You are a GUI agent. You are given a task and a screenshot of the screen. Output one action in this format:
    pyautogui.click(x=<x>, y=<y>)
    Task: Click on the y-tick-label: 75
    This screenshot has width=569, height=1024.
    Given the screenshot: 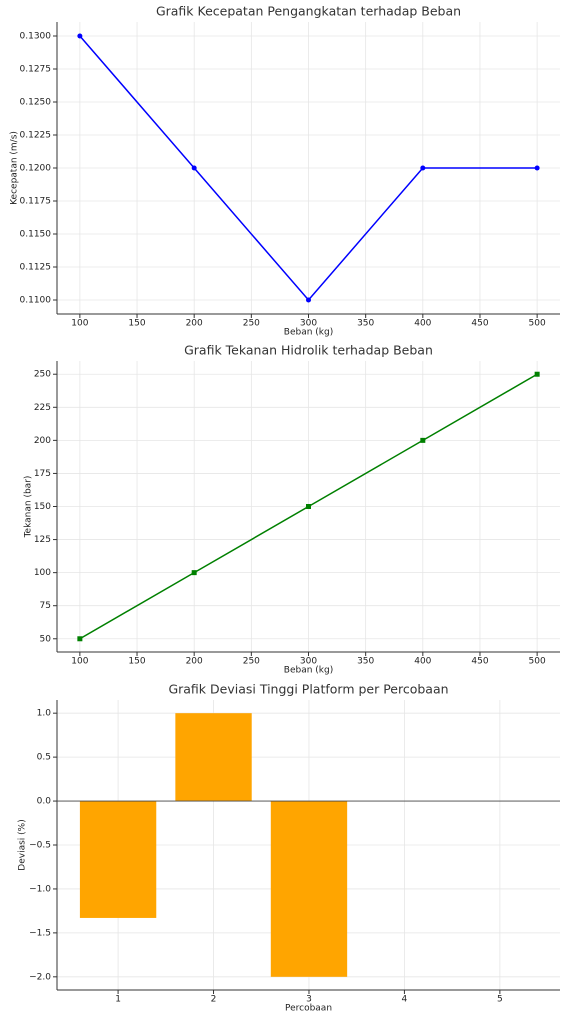 What is the action you would take?
    pyautogui.click(x=45, y=606)
    